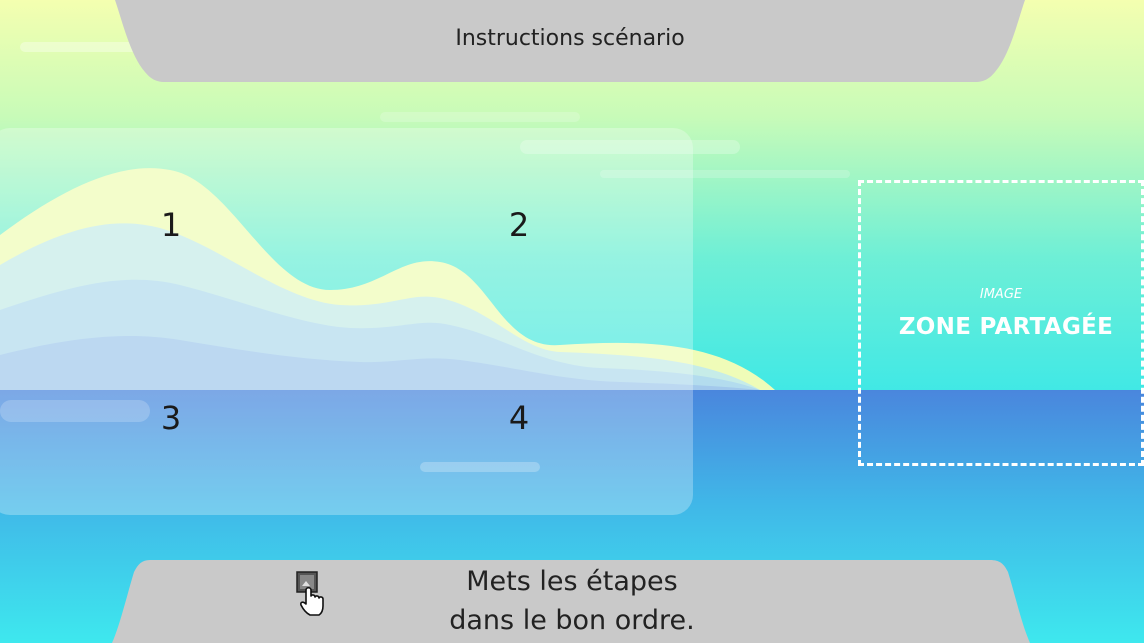 This screenshot has height=643, width=1144. What do you see at coordinates (570, 38) in the screenshot?
I see `page-title: Instructions scénario` at bounding box center [570, 38].